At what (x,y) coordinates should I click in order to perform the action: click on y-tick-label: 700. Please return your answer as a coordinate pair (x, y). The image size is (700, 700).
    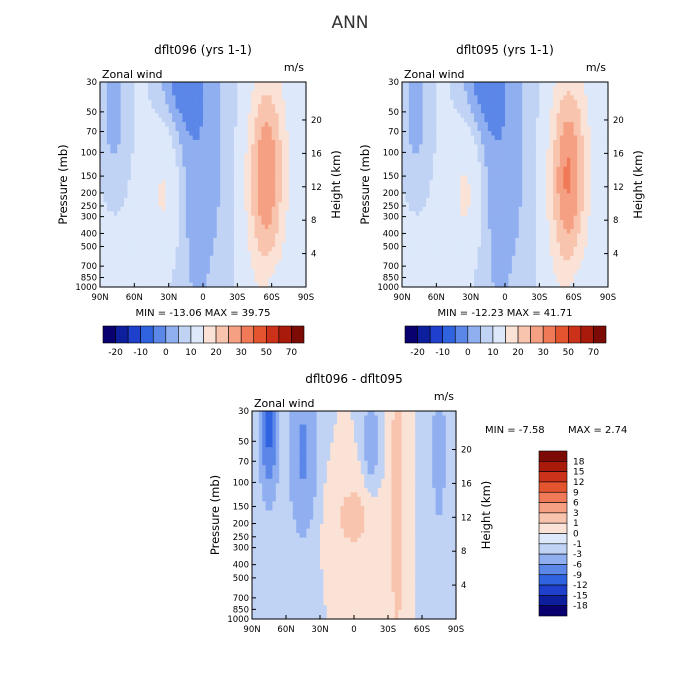
    Looking at the image, I should click on (89, 267).